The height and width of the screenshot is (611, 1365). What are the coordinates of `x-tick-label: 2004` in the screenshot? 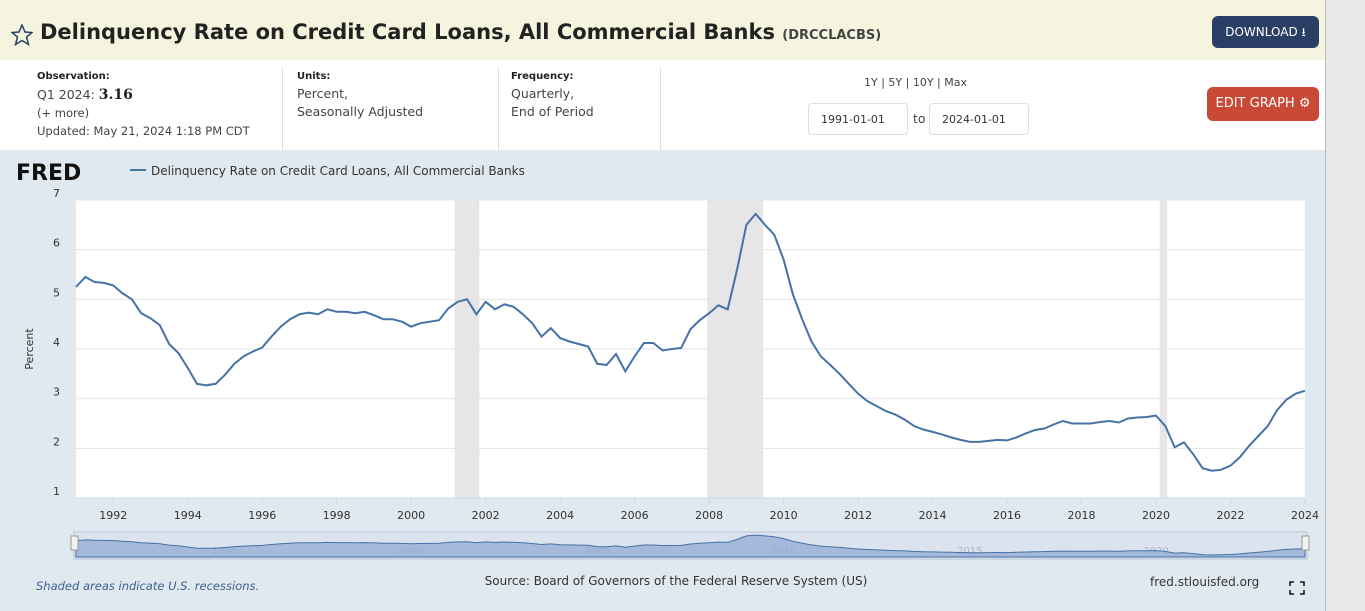 It's located at (560, 515).